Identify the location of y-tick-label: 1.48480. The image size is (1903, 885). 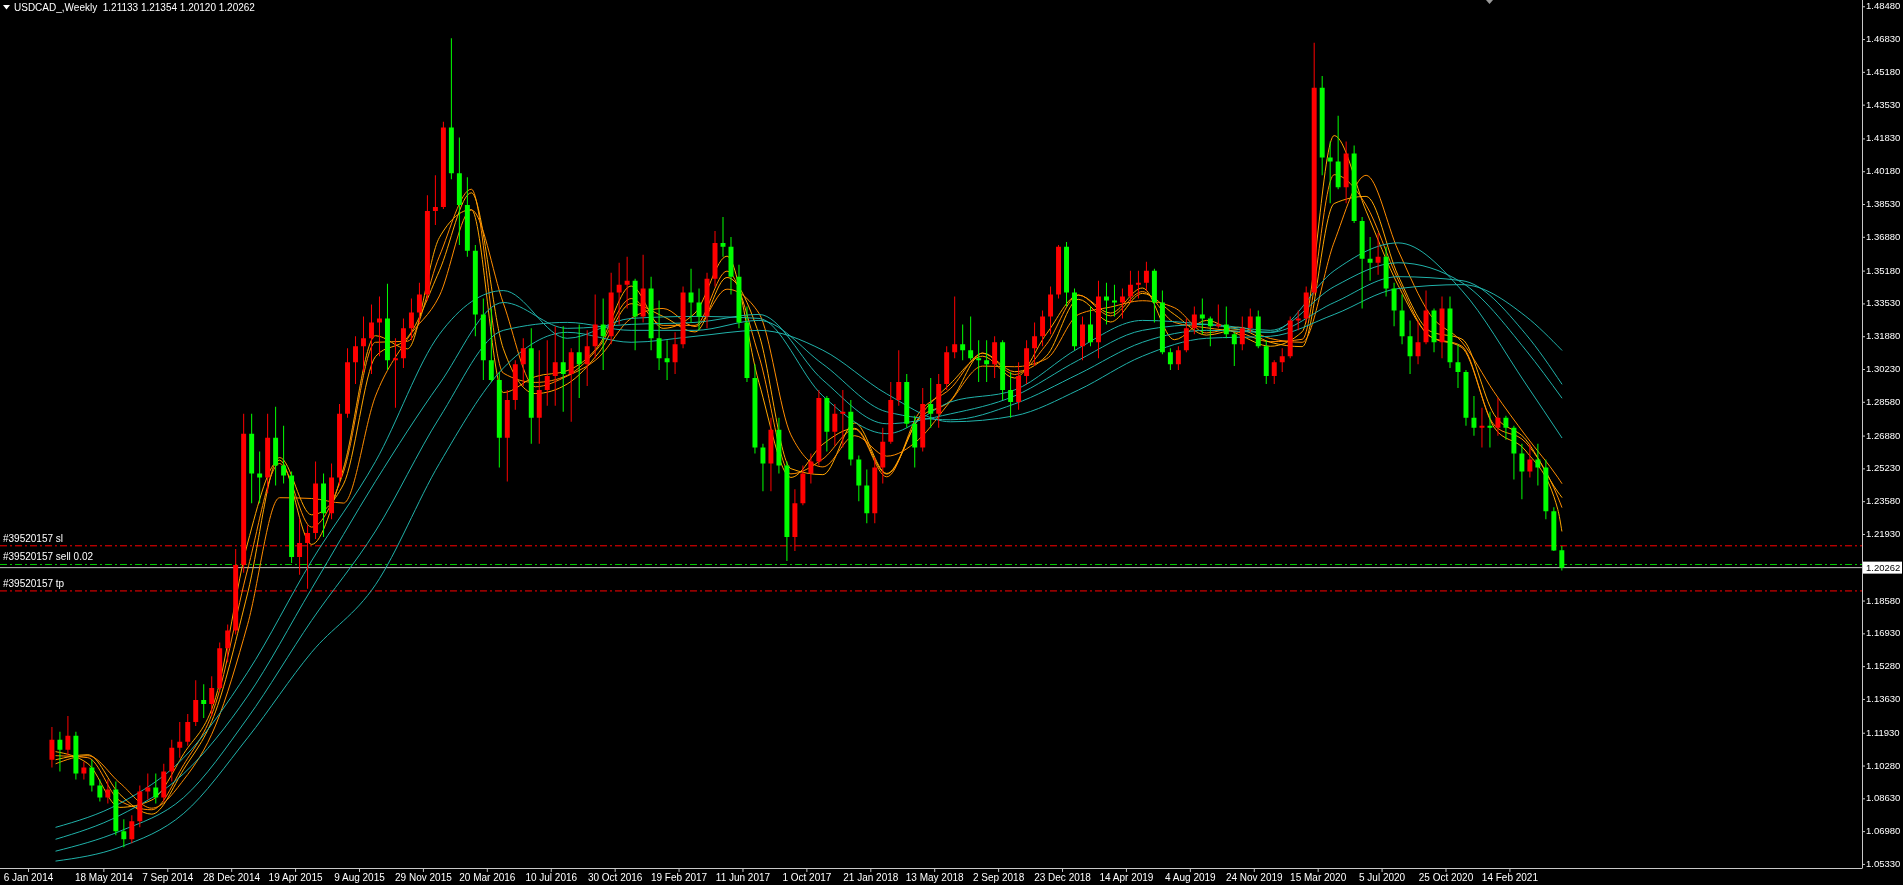
(1883, 6).